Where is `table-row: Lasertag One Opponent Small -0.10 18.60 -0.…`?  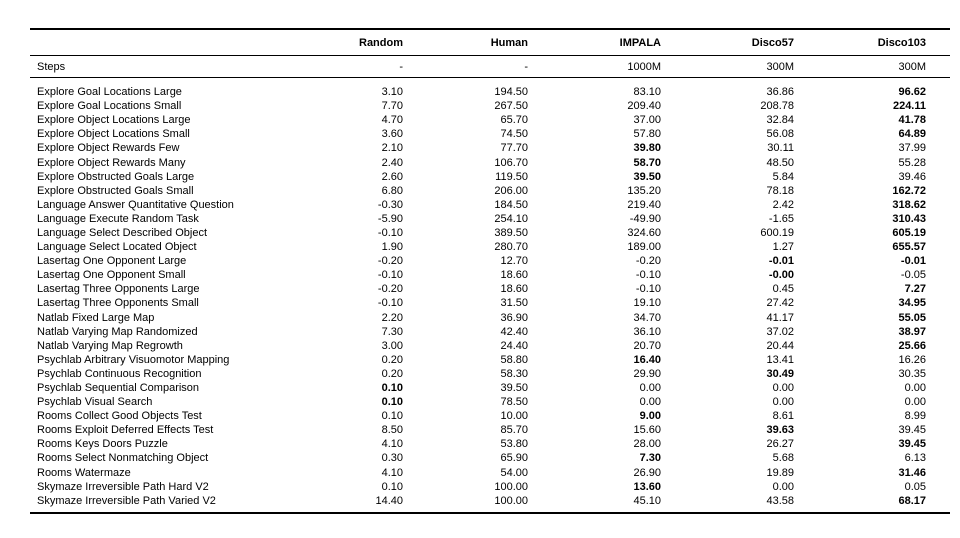 table-row: Lasertag One Opponent Small -0.10 18.60 -0.… is located at coordinates (490, 275).